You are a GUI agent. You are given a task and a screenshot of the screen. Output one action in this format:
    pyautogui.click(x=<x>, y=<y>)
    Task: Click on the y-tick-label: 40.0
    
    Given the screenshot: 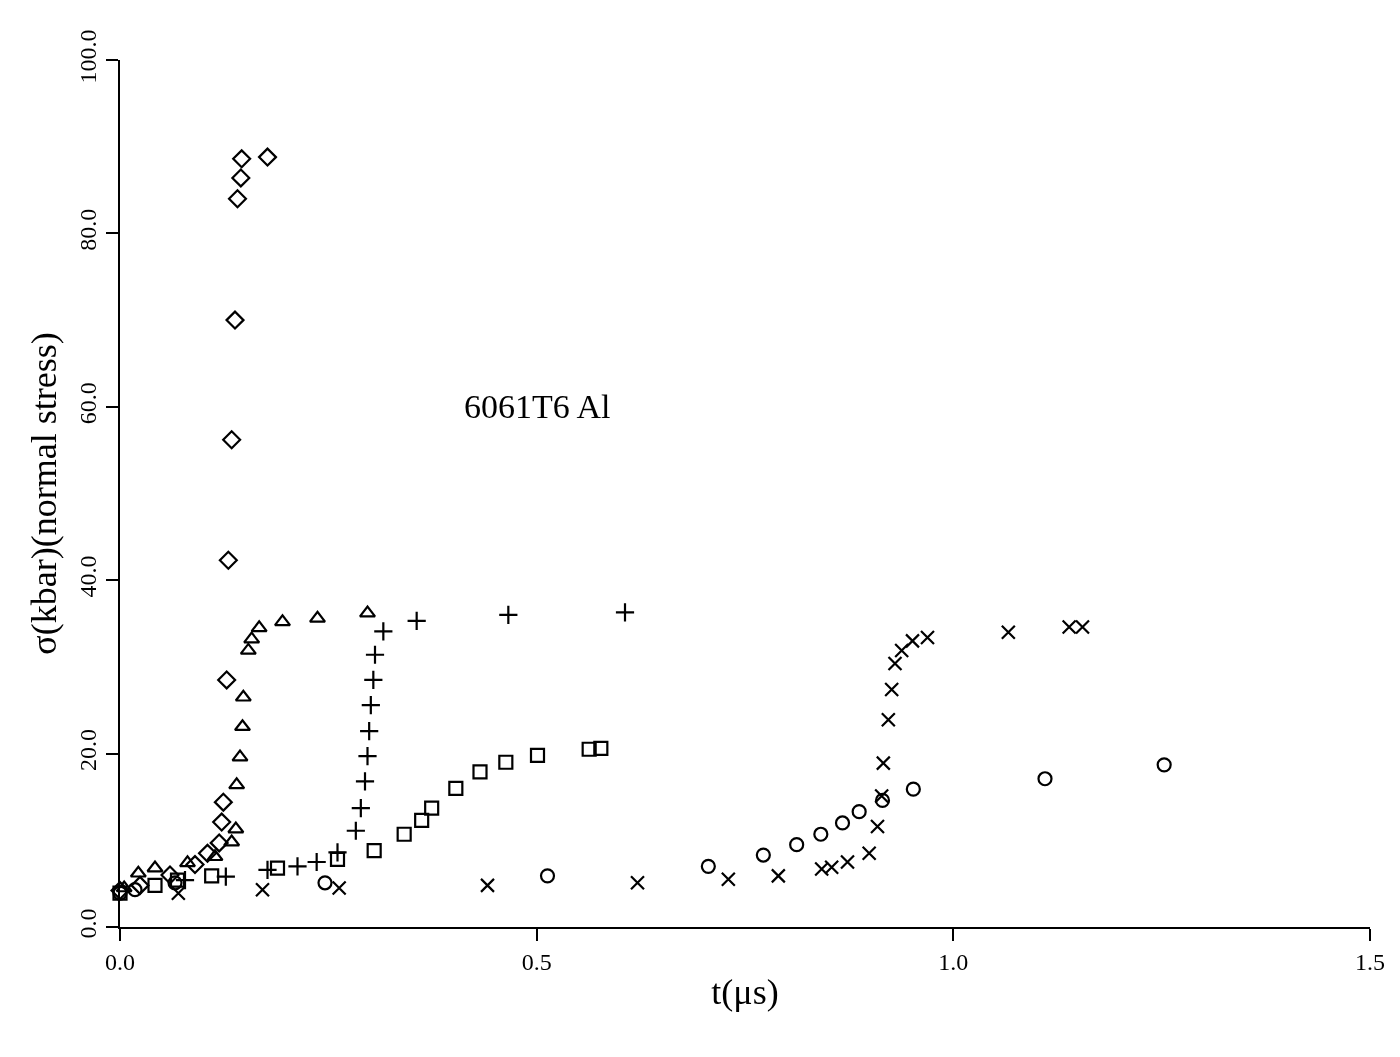 What is the action you would take?
    pyautogui.click(x=88, y=576)
    